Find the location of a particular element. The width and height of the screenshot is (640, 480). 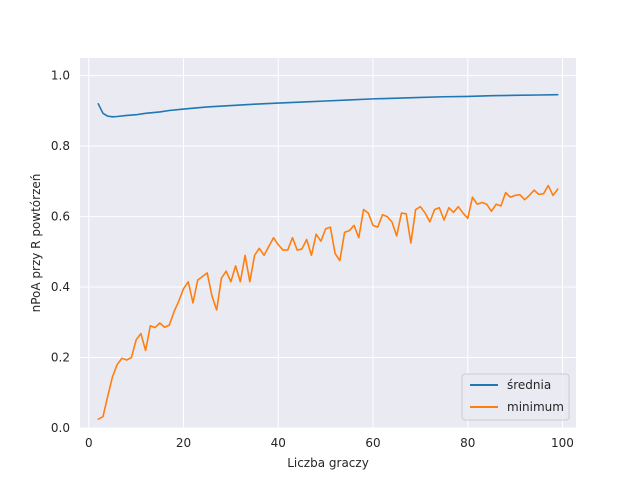

legend-label-srednia: średnia is located at coordinates (529, 385).